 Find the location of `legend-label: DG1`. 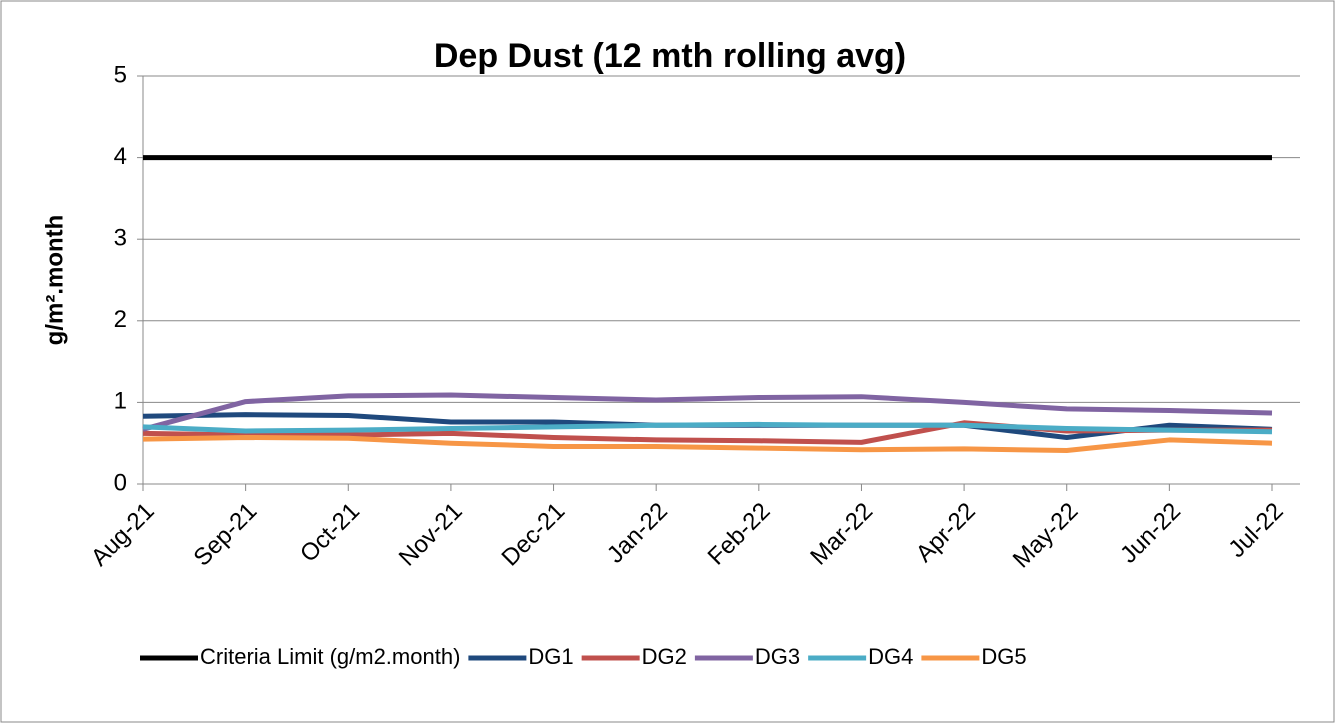

legend-label: DG1 is located at coordinates (550, 656).